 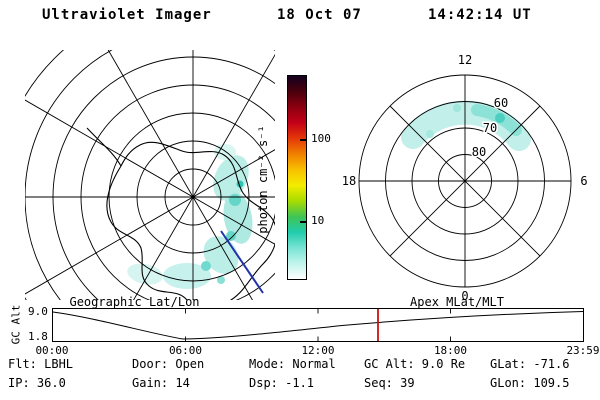 What do you see at coordinates (457, 302) in the screenshot?
I see `mag-plot-caption: Apex MLat/MLT` at bounding box center [457, 302].